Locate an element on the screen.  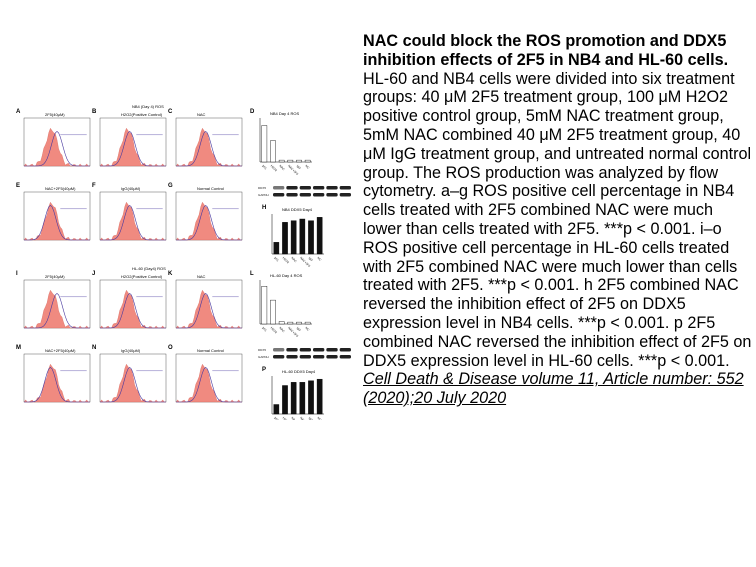
panel-letter: A is located at coordinates (18, 112).